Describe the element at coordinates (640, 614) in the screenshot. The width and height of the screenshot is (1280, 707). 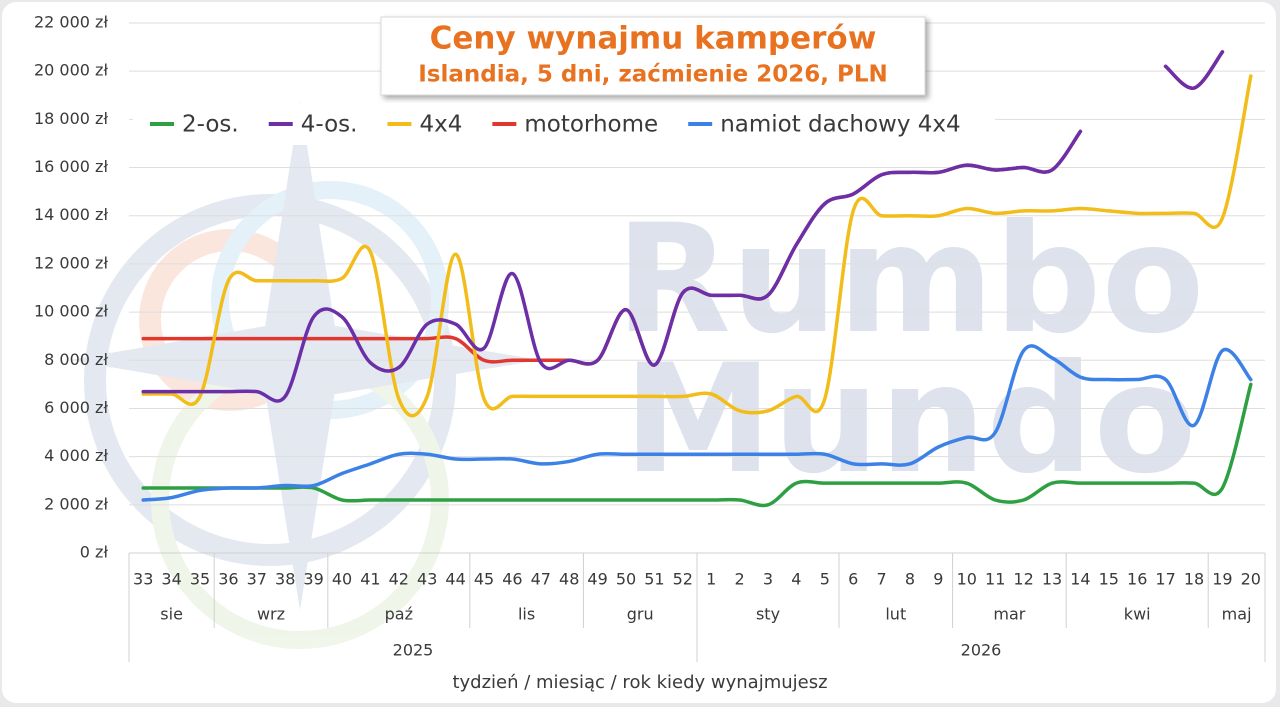
I see `month-label: gru` at that location.